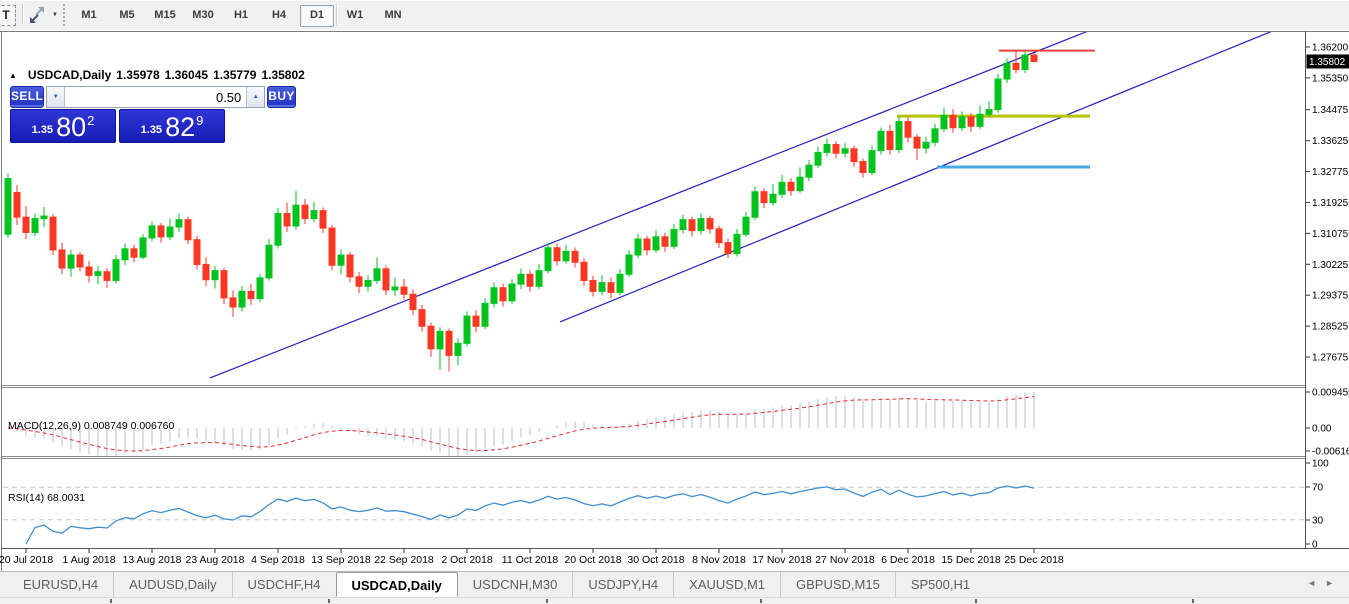 This screenshot has height=604, width=1349. I want to click on volume-increase-icon: ▲, so click(255, 97).